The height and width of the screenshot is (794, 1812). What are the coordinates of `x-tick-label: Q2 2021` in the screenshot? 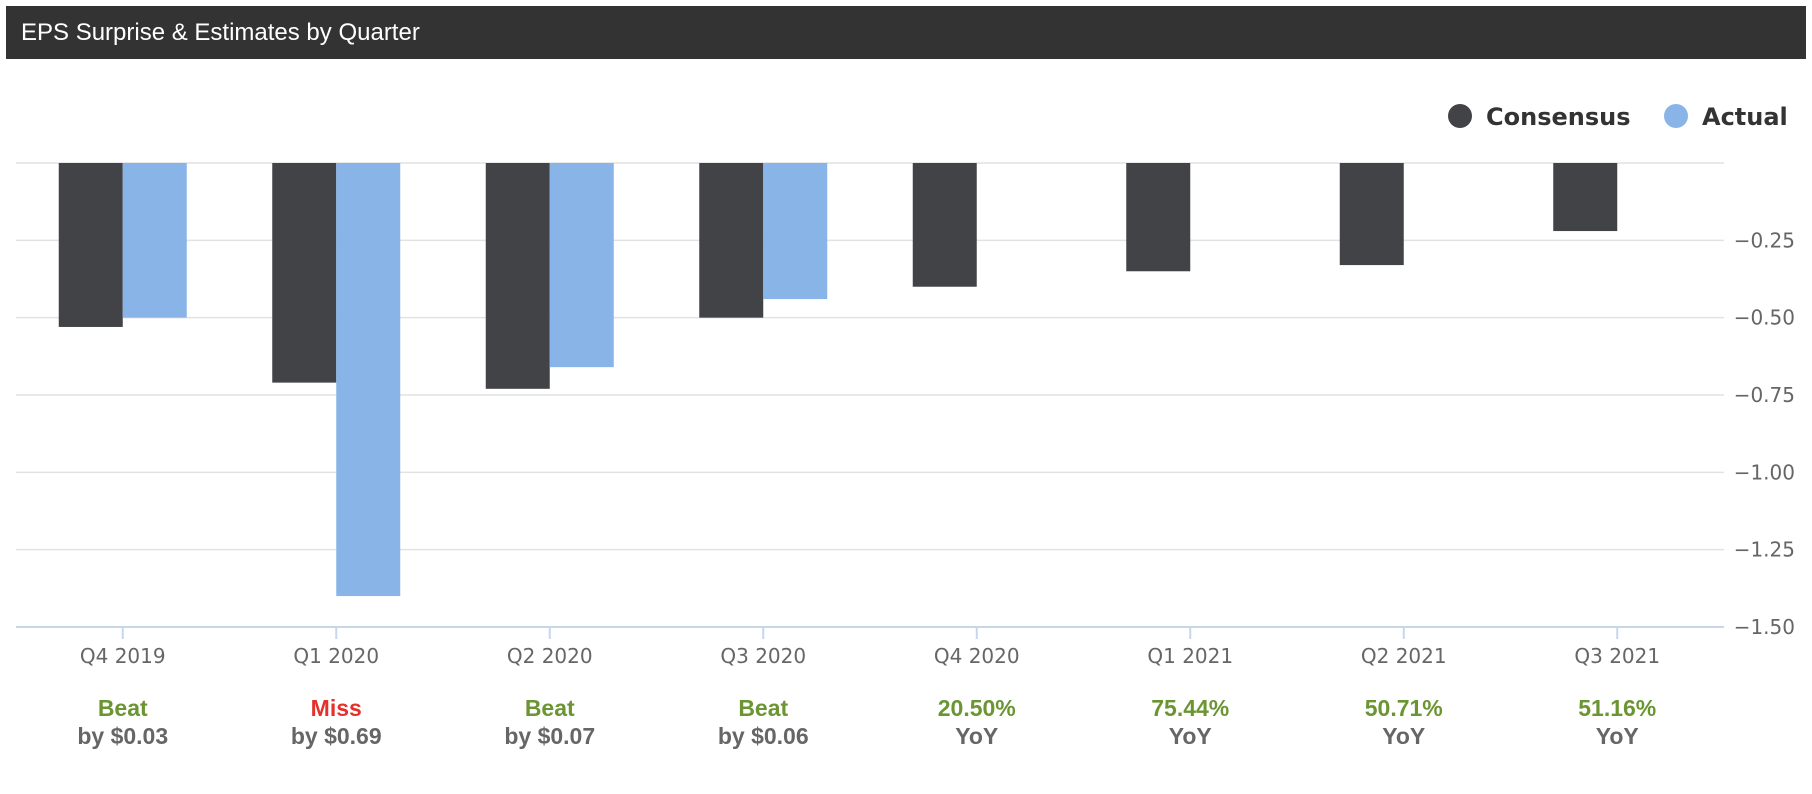 It's located at (1404, 656).